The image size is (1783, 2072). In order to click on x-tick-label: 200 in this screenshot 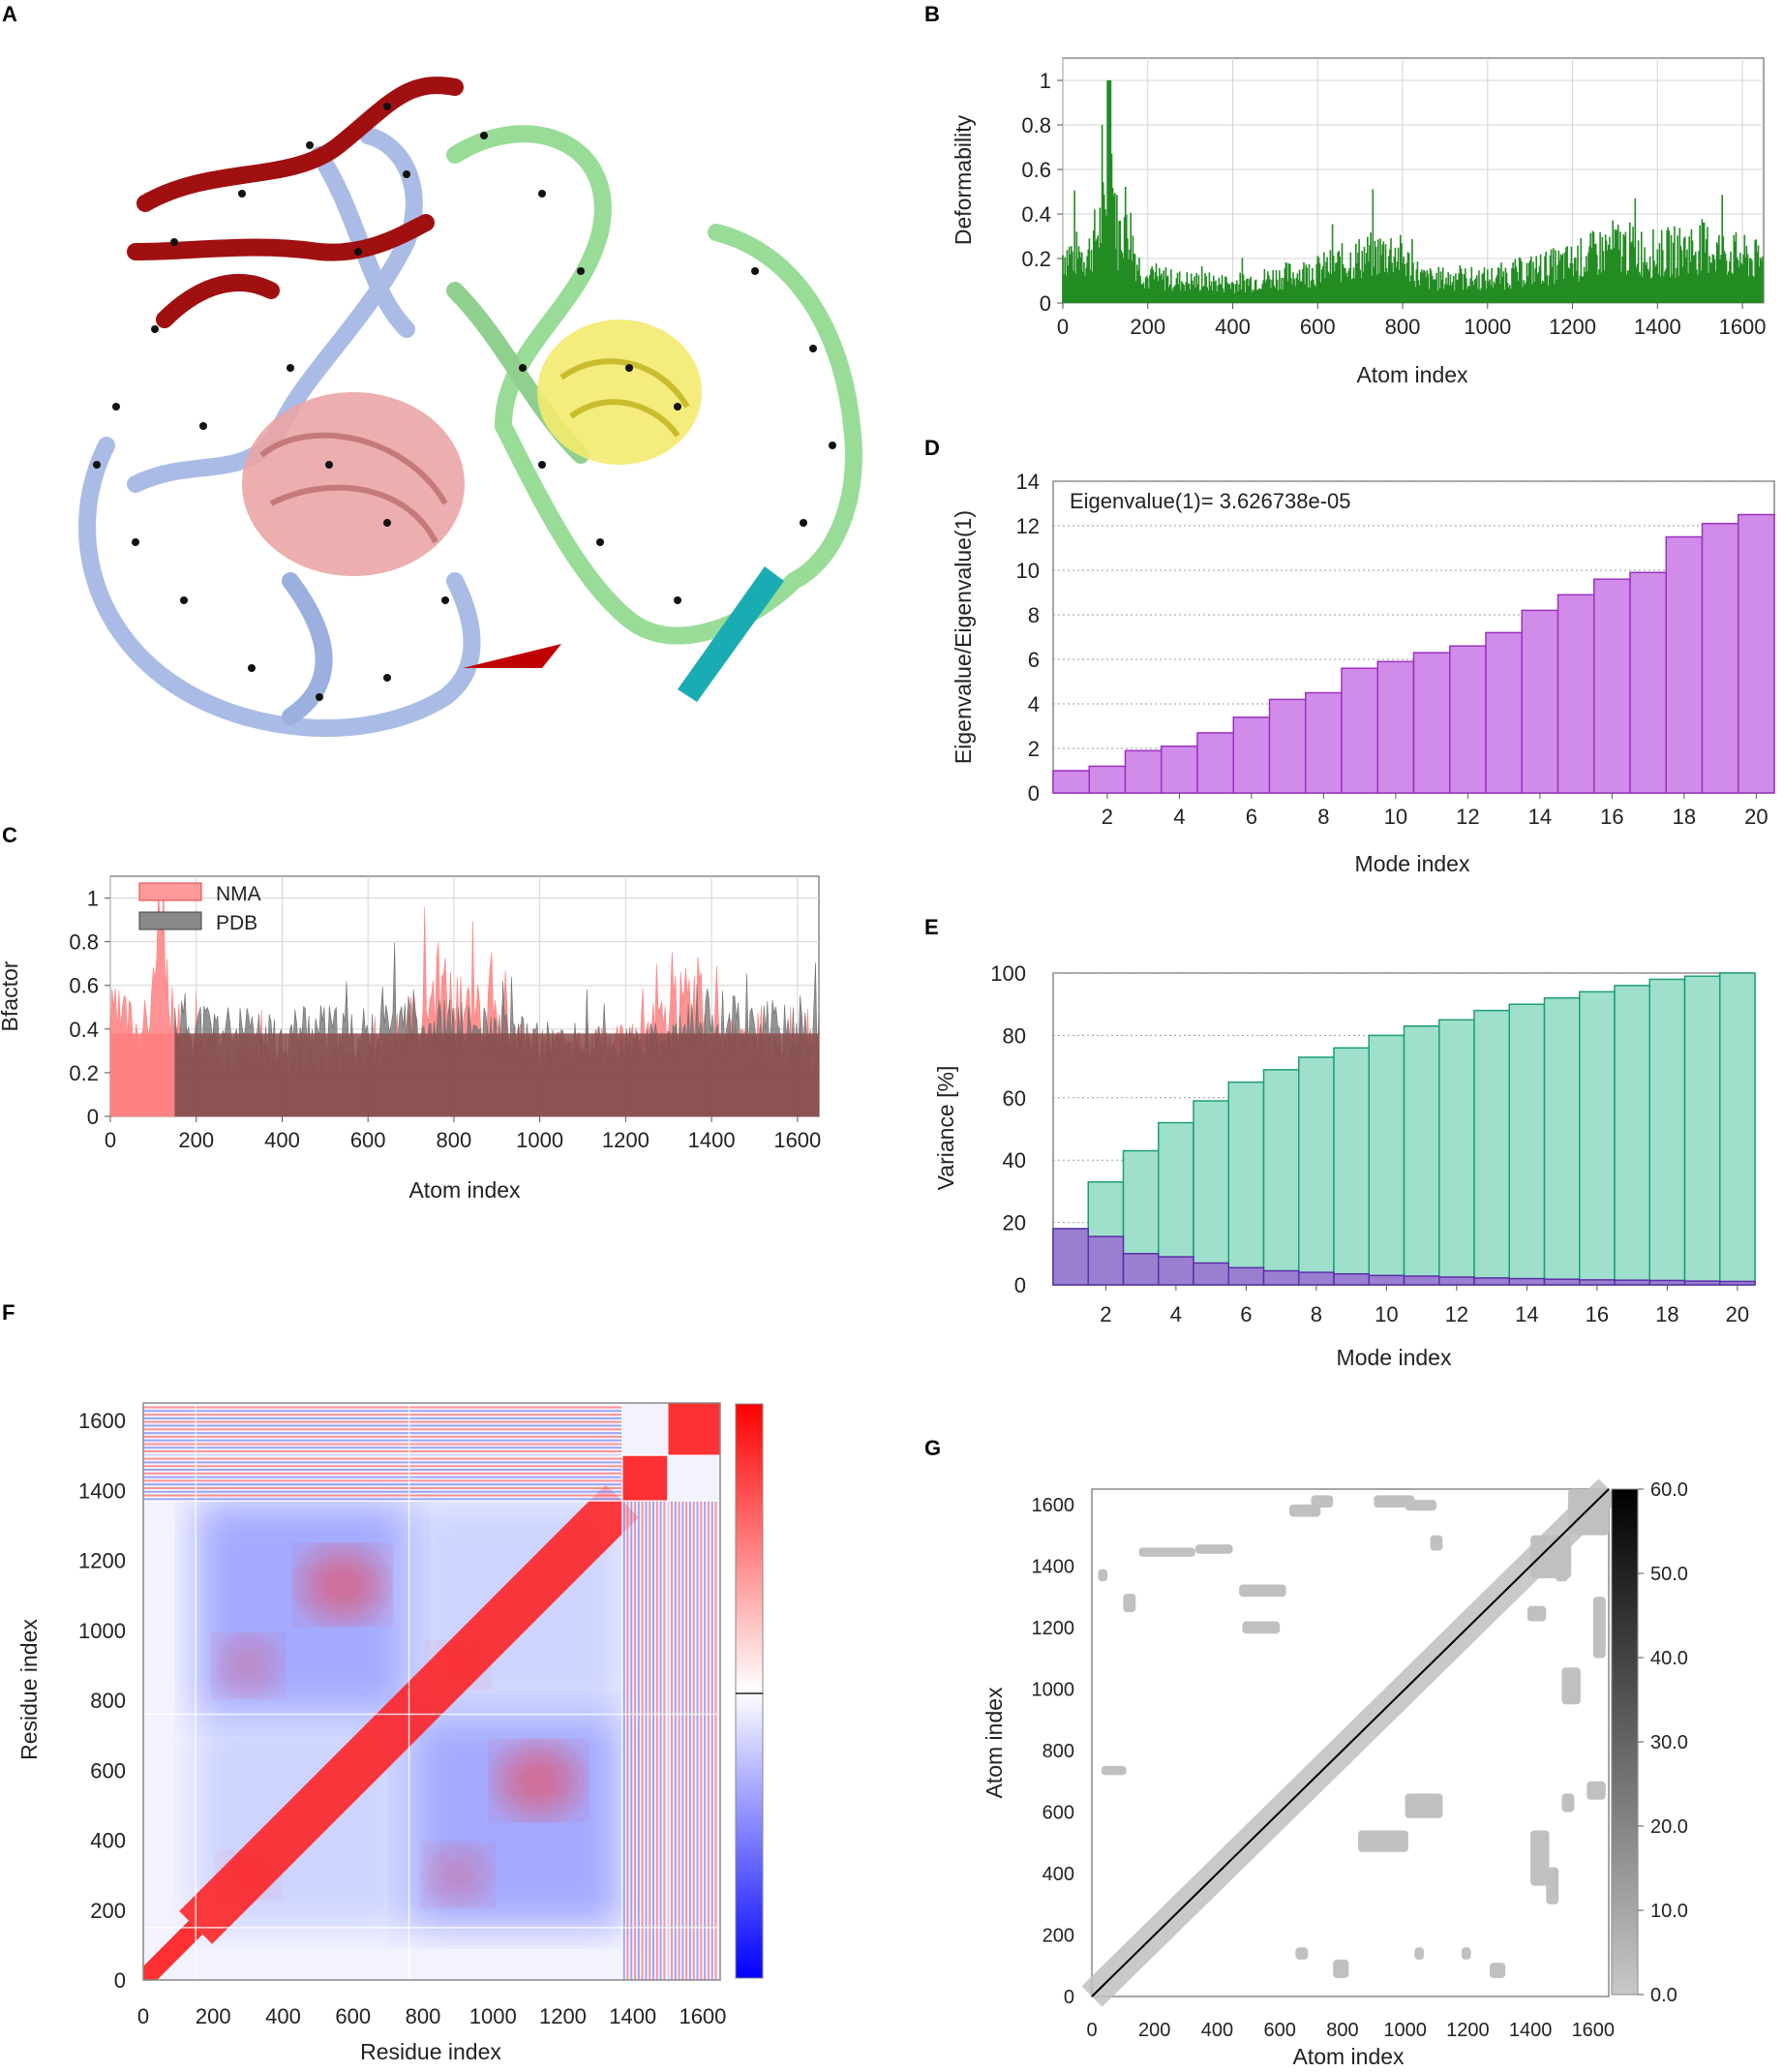, I will do `click(213, 2016)`.